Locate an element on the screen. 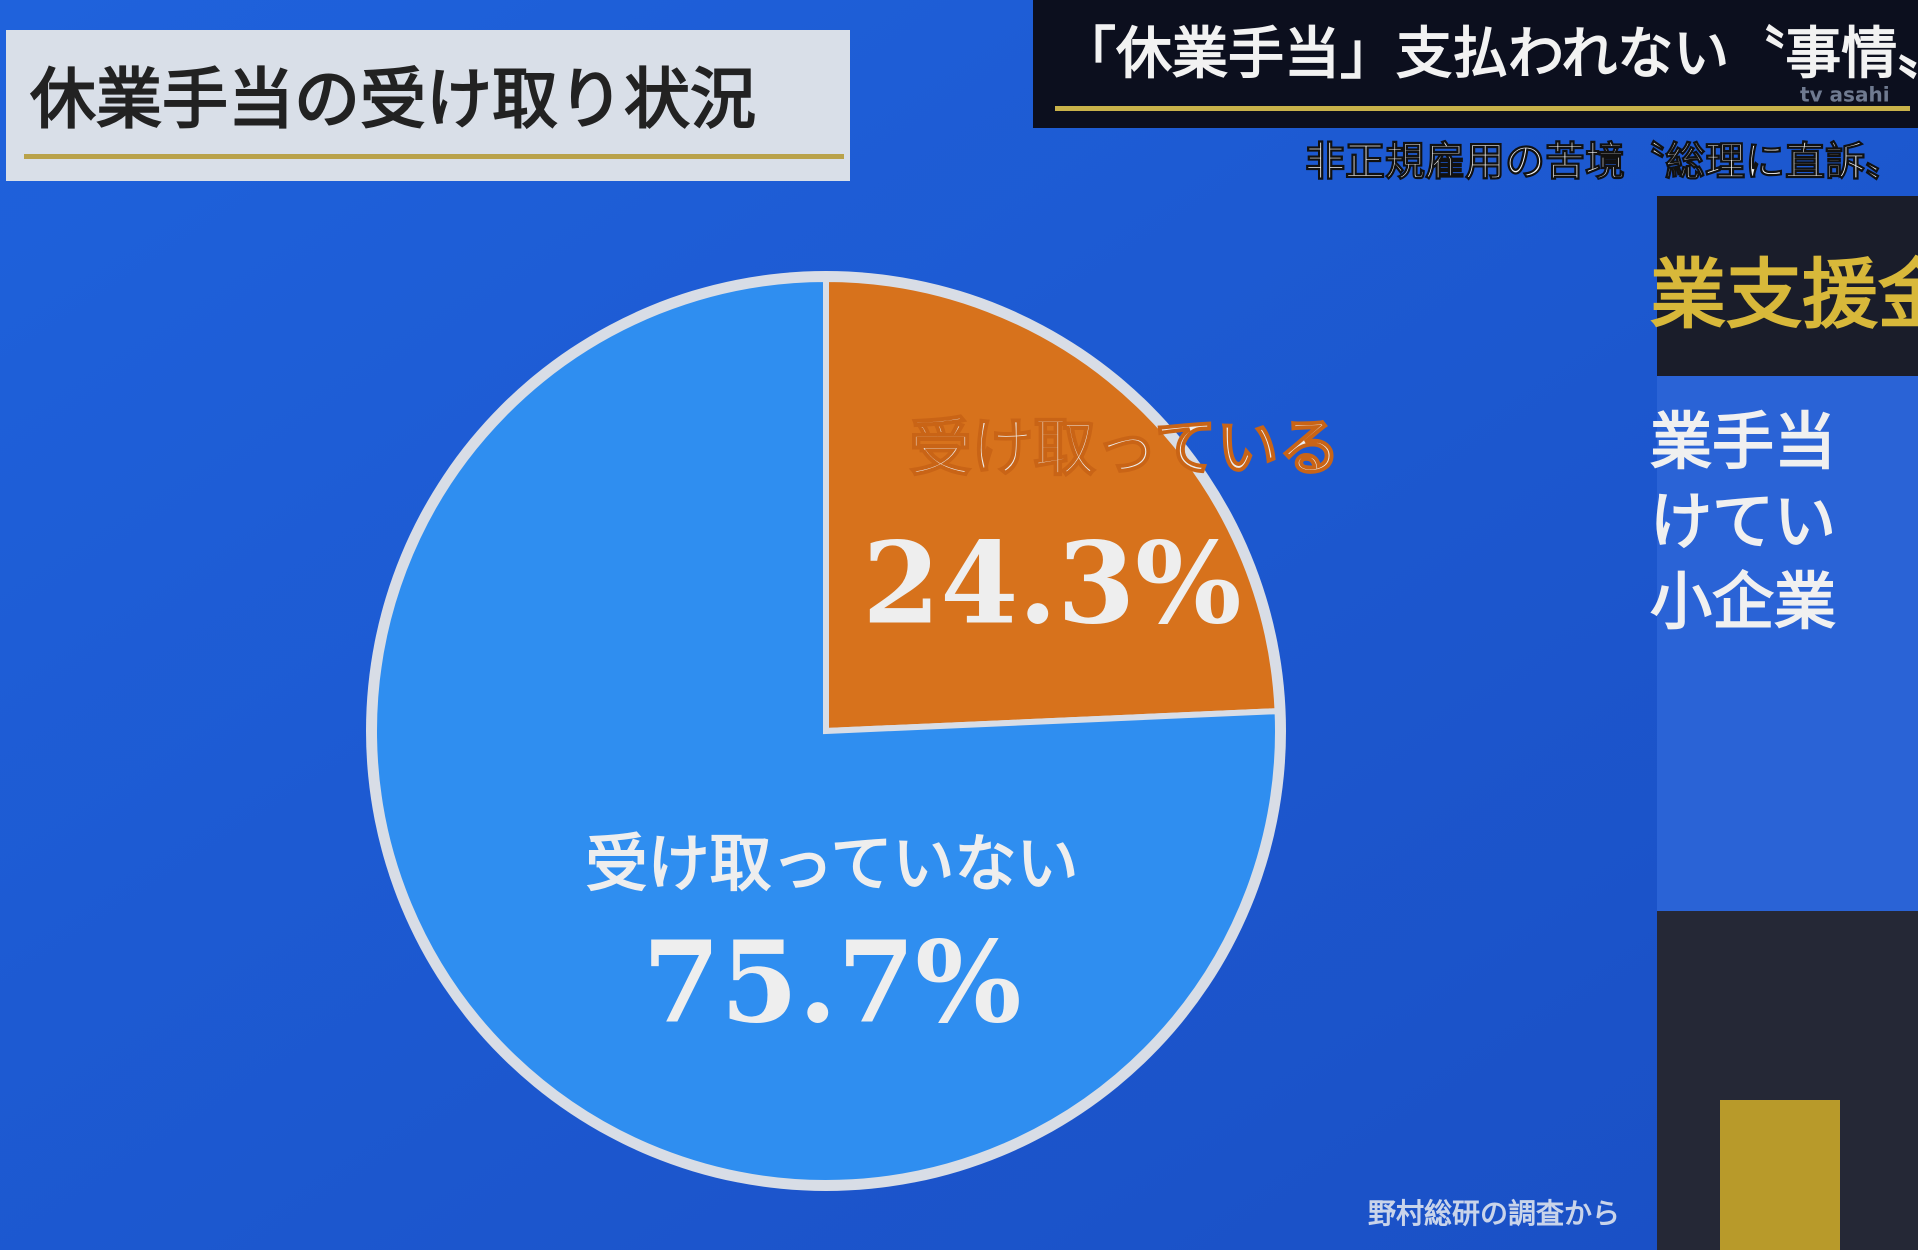 The image size is (1918, 1250). slice-label: 受け取っていない is located at coordinates (832, 863).